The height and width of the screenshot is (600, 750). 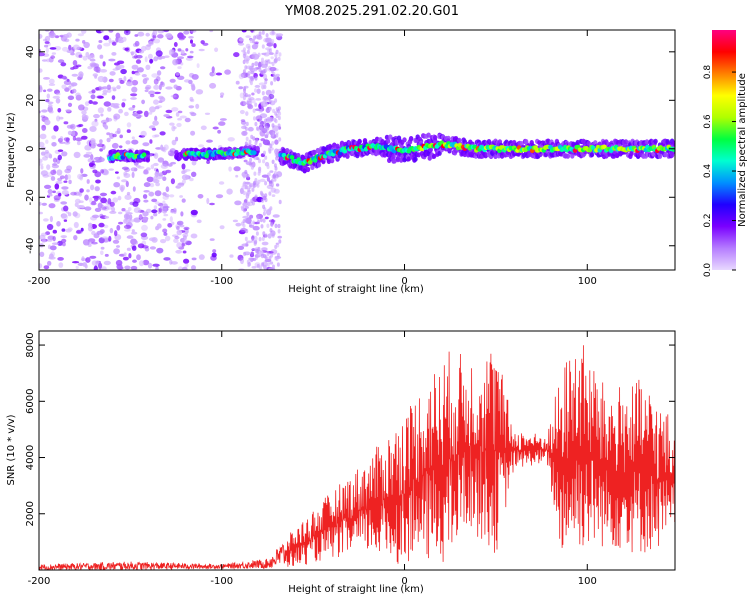 I want to click on colorbar-tick-label: 0.8, so click(x=708, y=72).